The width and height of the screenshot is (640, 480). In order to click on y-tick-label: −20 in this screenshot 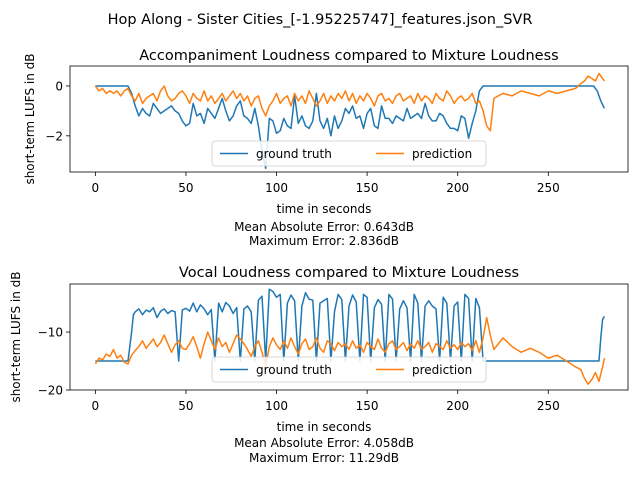, I will do `click(50, 391)`.